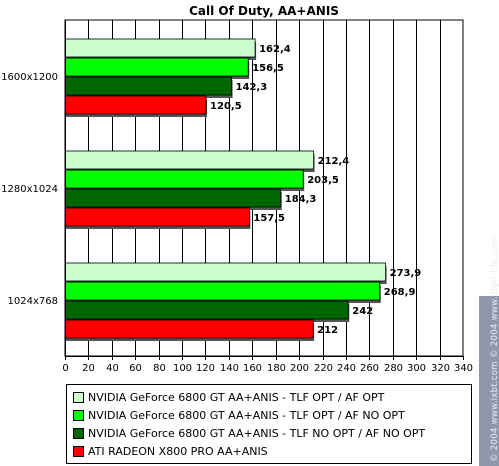 The height and width of the screenshot is (466, 499). Describe the element at coordinates (252, 87) in the screenshot. I see `bar-value-label: 142,3` at that location.